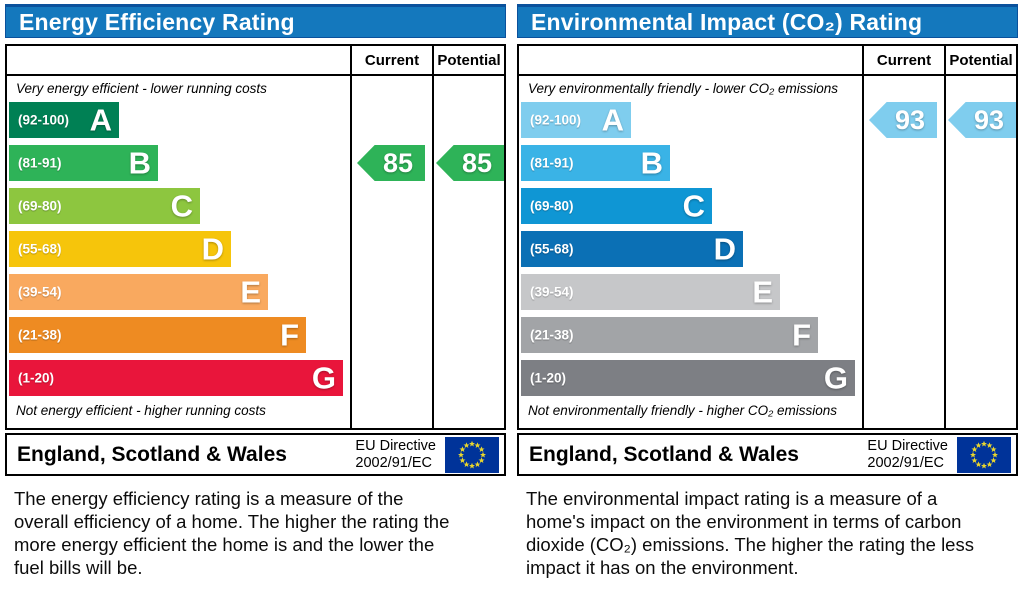  I want to click on energy-band-d: (55-68) D, so click(120, 249).